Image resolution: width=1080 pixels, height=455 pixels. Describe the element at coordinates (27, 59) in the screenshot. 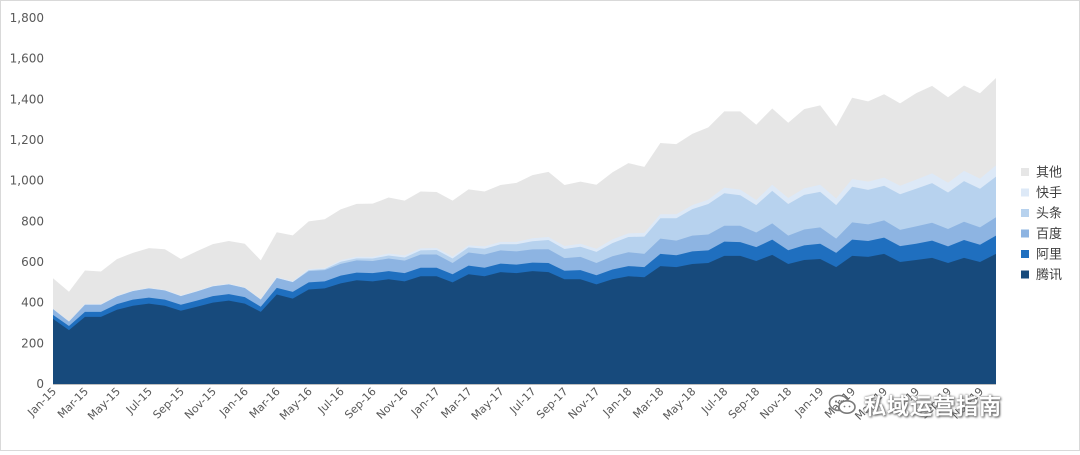

I see `y-tick-label: 1,600` at that location.